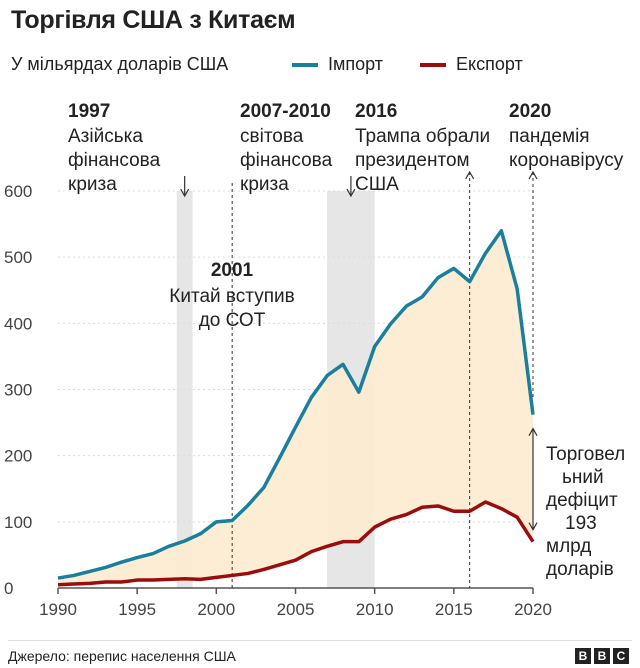  Describe the element at coordinates (412, 160) in the screenshot. I see `annotation-text: президентом` at that location.